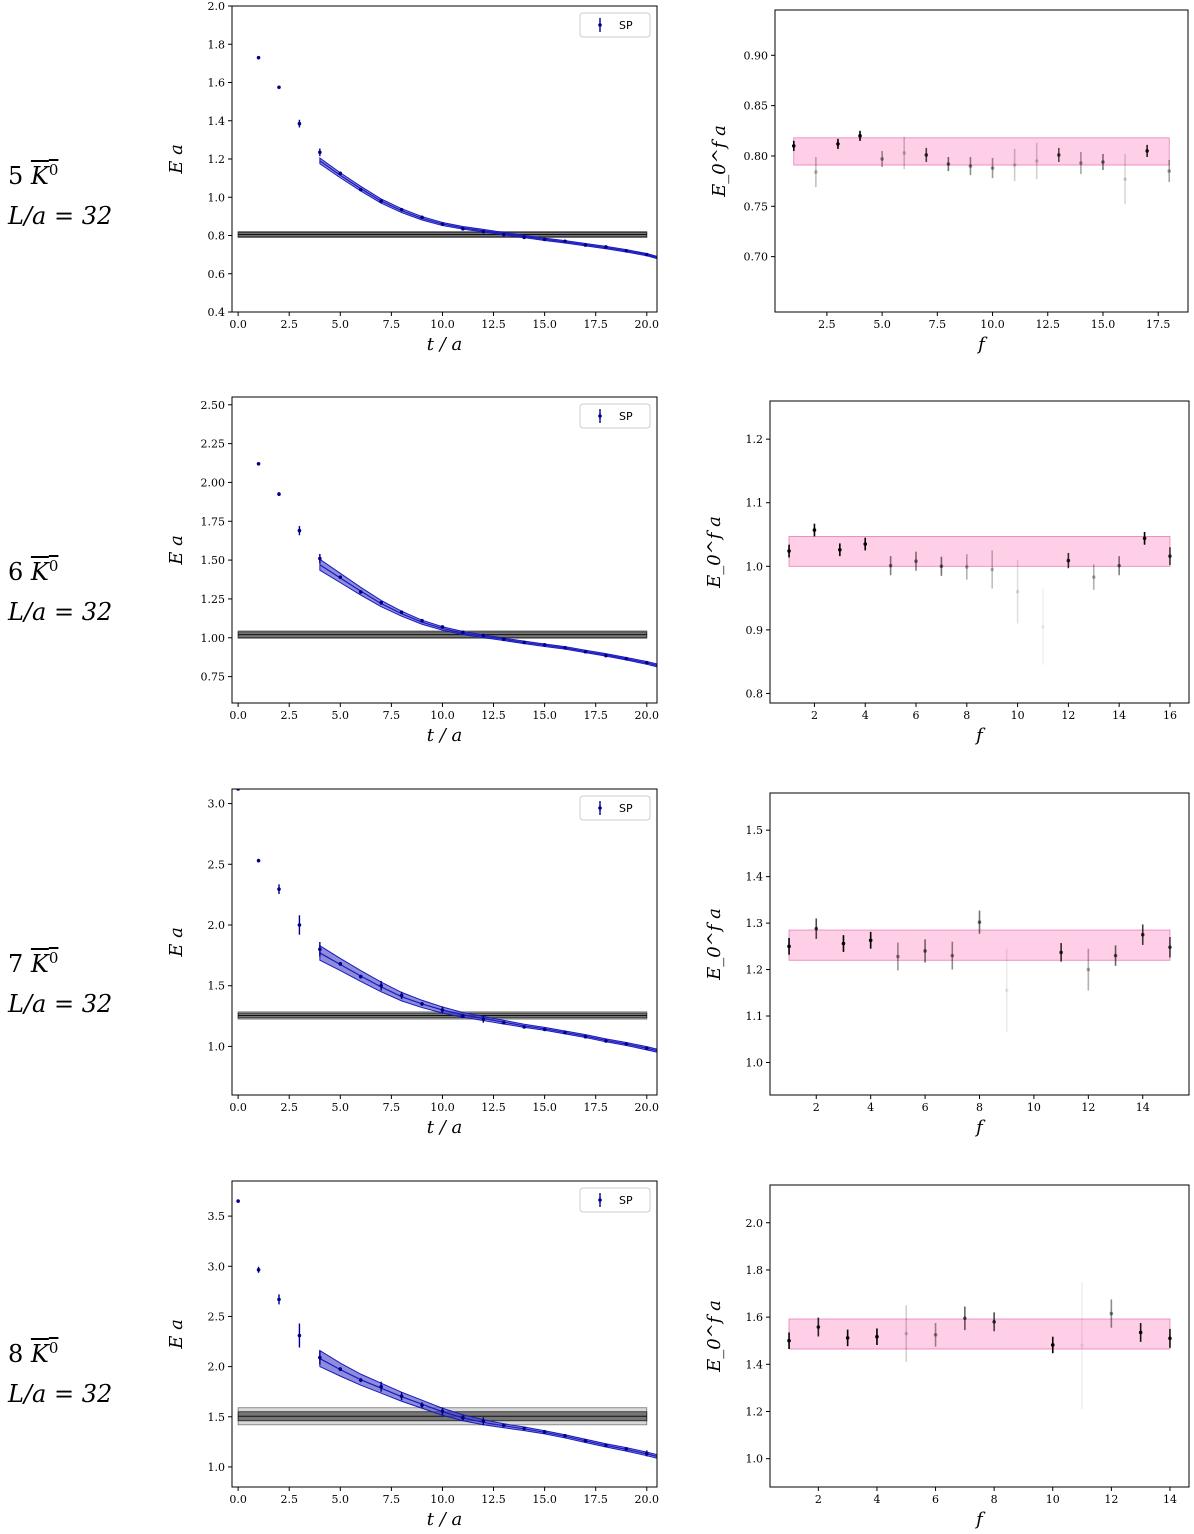  What do you see at coordinates (756, 257) in the screenshot?
I see `y-tick-label: 0.70` at bounding box center [756, 257].